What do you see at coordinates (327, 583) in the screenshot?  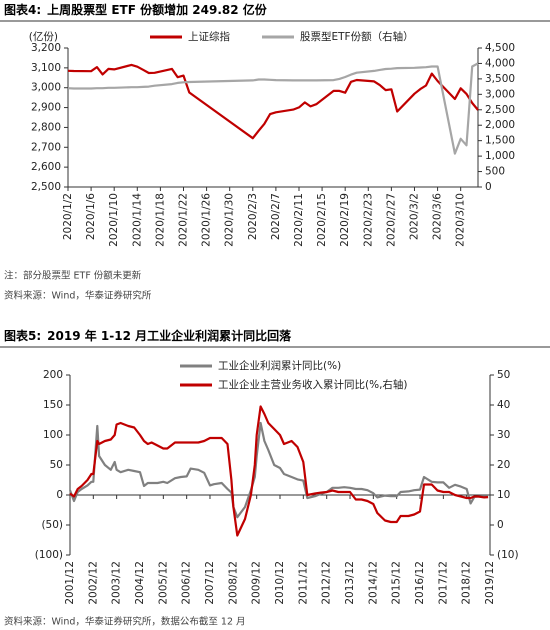 I see `x-tick-label: 2012/12` at bounding box center [327, 583].